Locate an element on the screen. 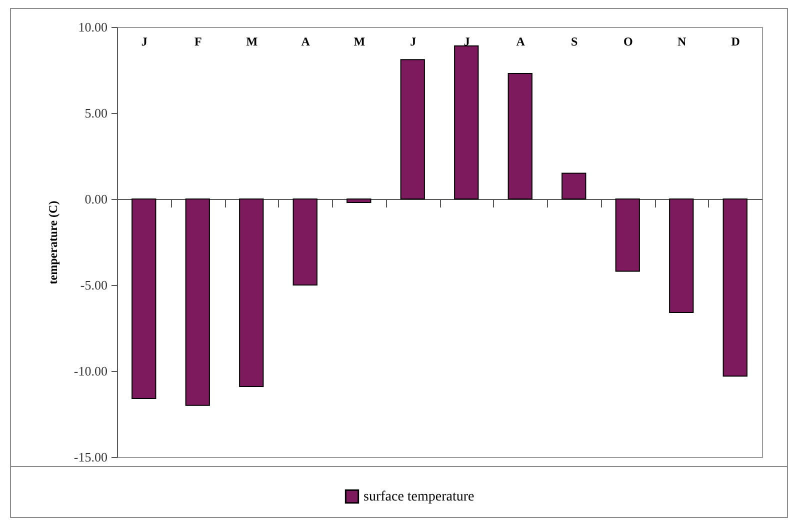 This screenshot has width=792, height=522. x-tick-label: N is located at coordinates (682, 41).